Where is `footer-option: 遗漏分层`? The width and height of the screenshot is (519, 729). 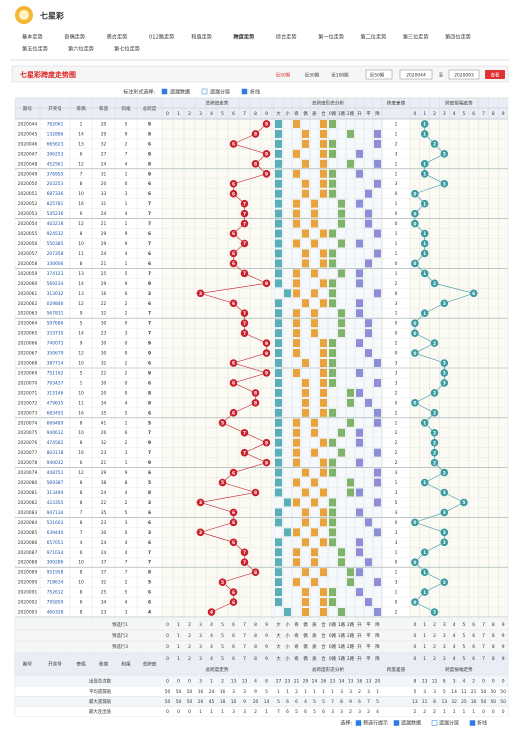
footer-option: 遗漏分层 is located at coordinates (449, 723).